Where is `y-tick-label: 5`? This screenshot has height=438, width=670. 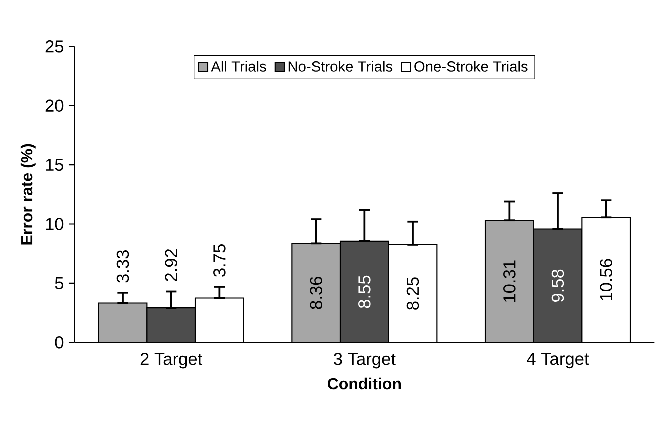 y-tick-label: 5 is located at coordinates (59, 283).